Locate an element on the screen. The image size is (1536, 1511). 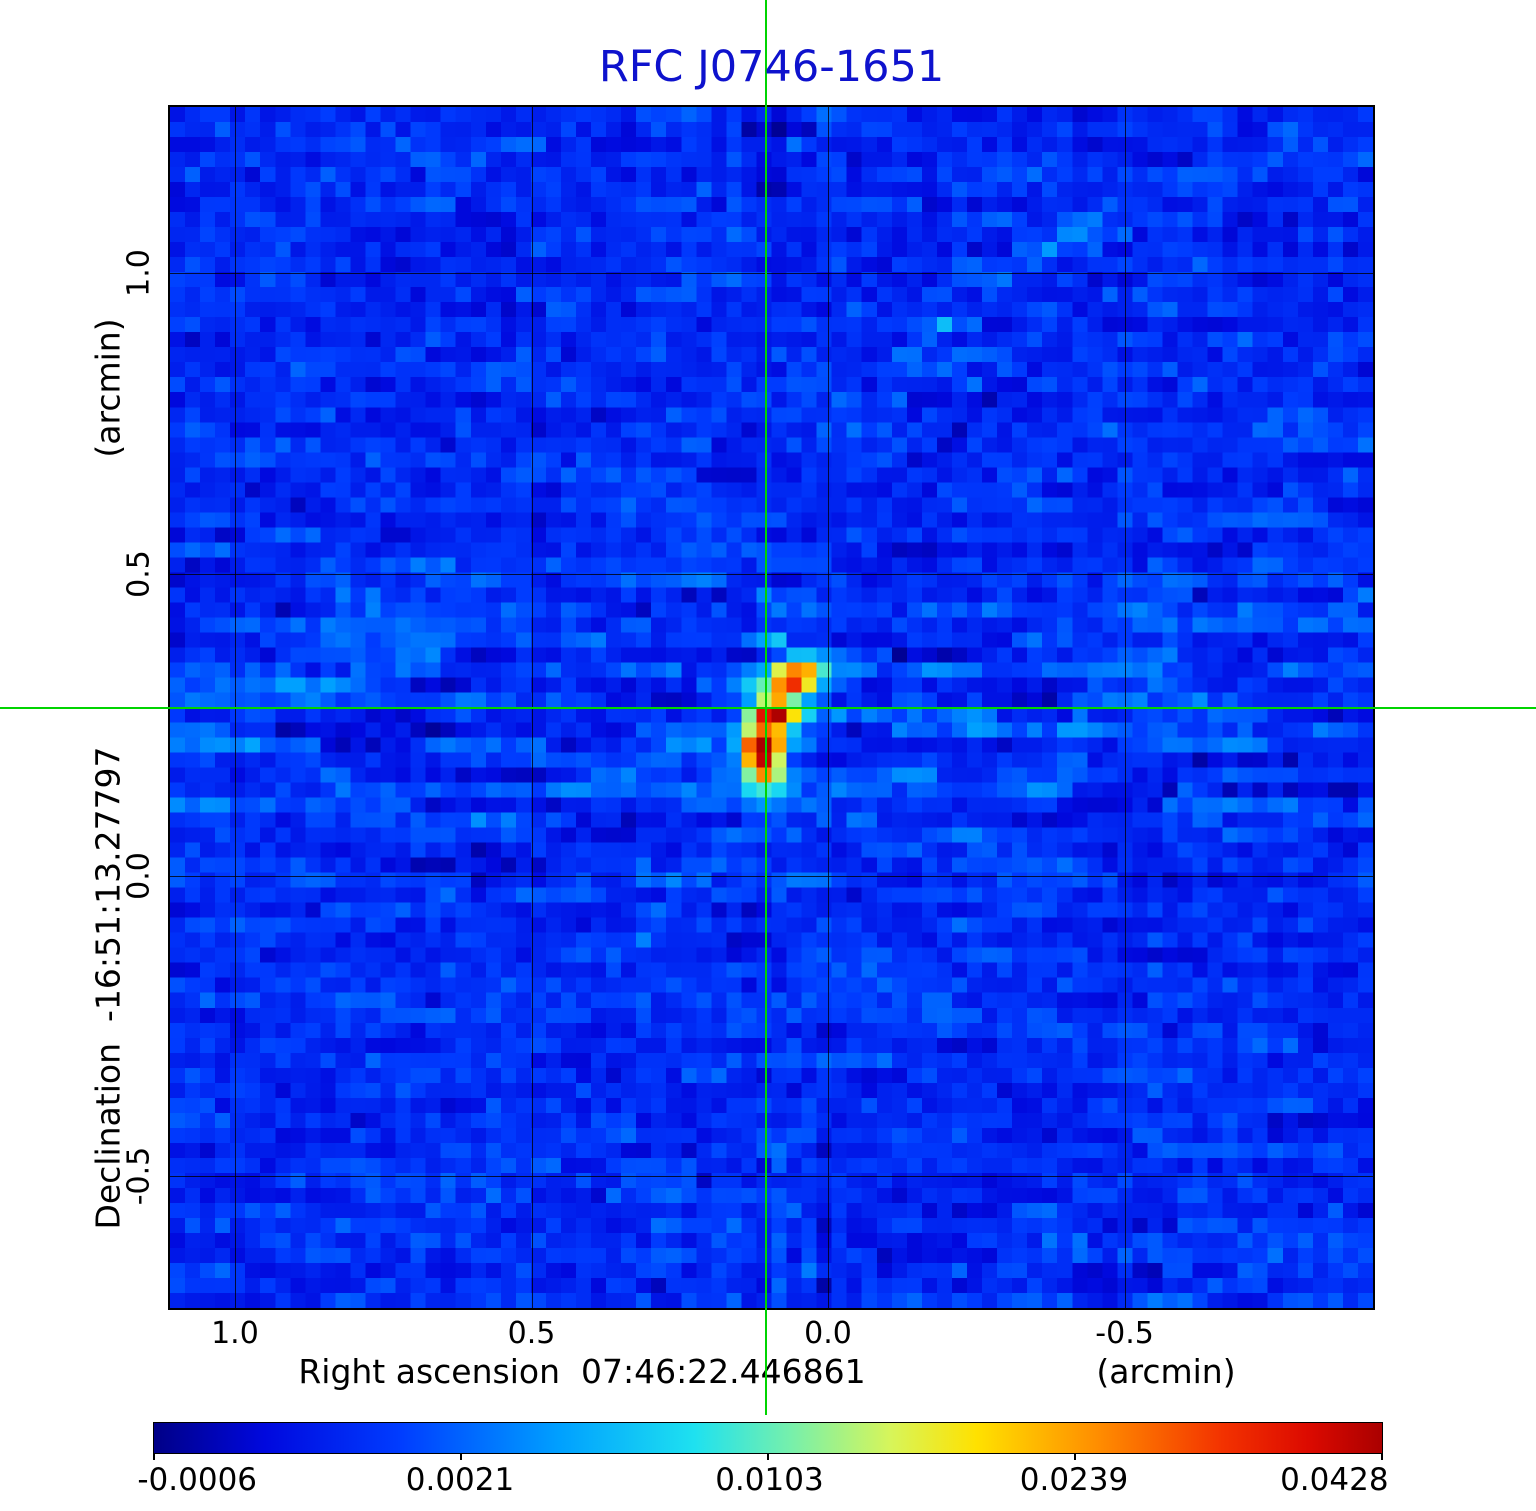
grid-line-y--0.5 is located at coordinates (771, 1177).